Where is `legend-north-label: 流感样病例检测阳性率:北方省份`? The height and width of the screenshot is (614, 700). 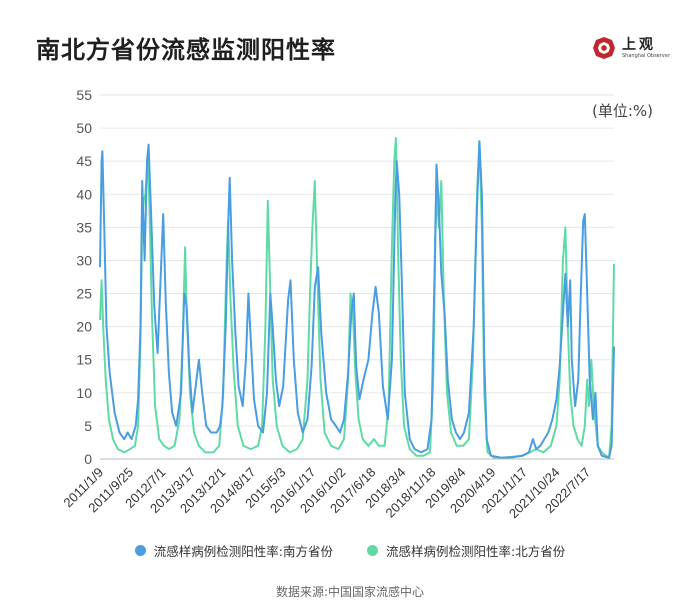
legend-north-label: 流感样病例检测阳性率:北方省份 is located at coordinates (476, 551).